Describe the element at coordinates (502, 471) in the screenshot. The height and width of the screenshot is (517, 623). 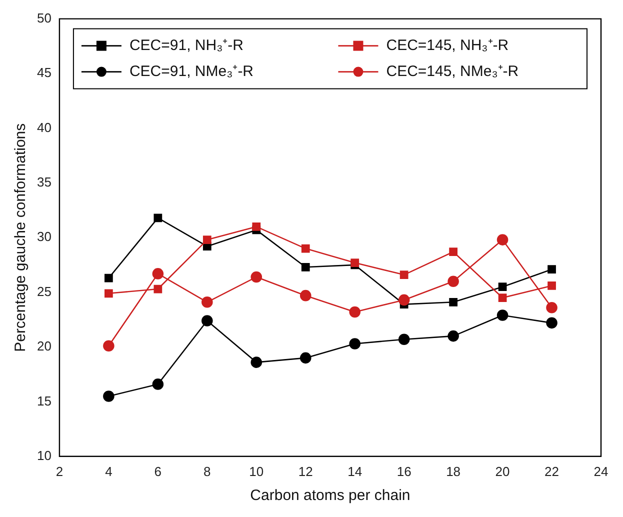
I see `x-tick-label: 20` at that location.